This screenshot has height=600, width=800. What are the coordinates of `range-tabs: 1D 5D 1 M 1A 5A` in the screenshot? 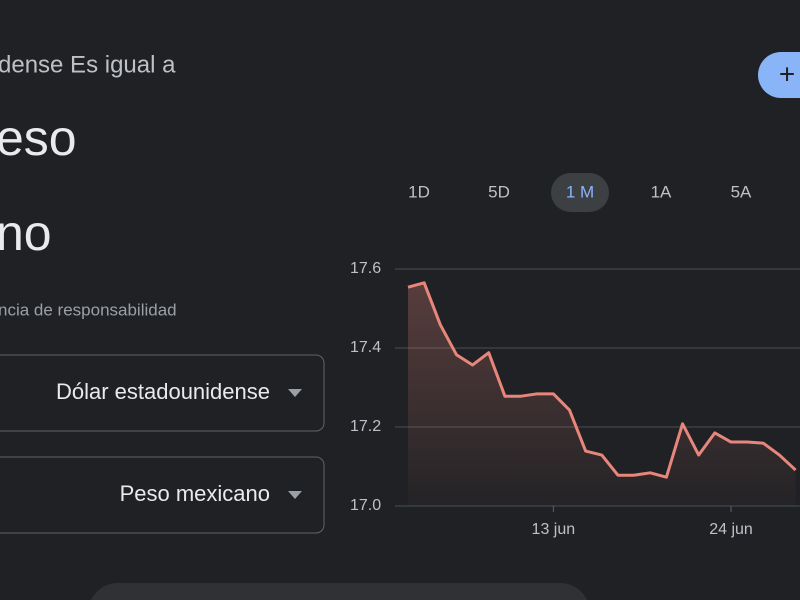 It's located at (580, 192).